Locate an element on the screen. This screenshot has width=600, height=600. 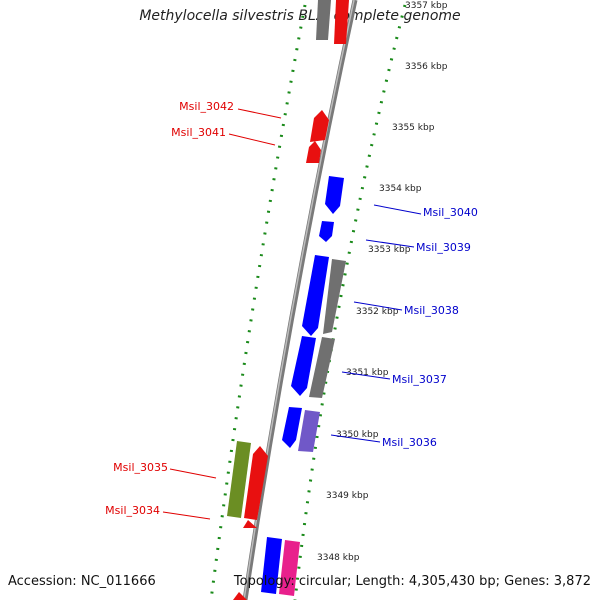
gene-msil-3038-shape is located at coordinates (315, 295).